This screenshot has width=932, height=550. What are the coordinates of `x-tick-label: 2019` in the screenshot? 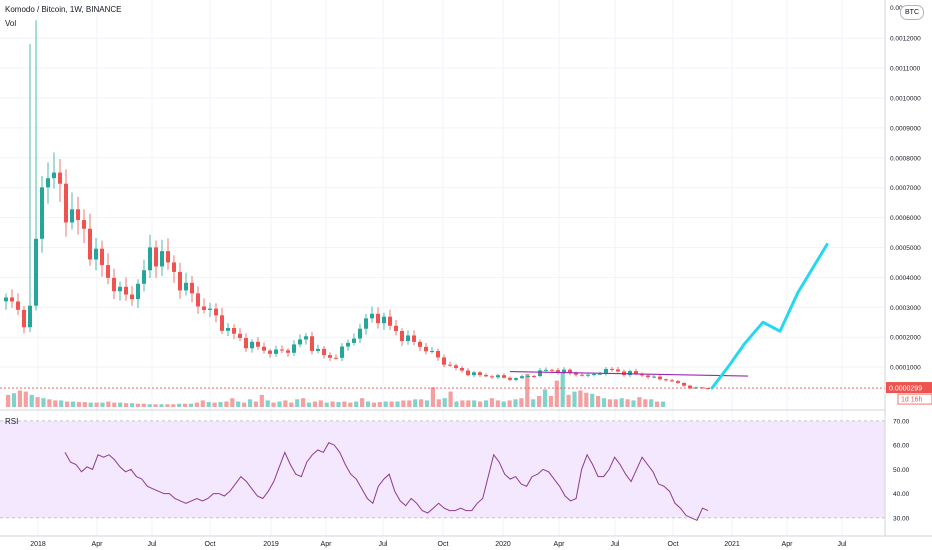 It's located at (271, 544).